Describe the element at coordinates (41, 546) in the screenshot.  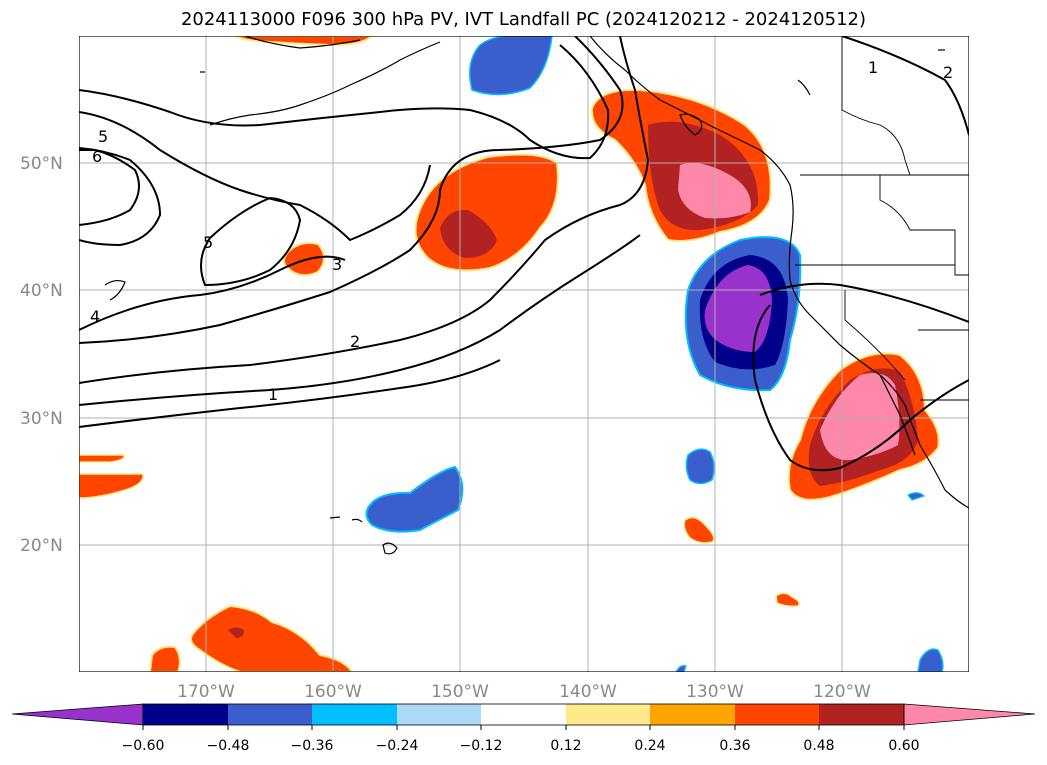
I see `lat-label-20n: 20°N` at that location.